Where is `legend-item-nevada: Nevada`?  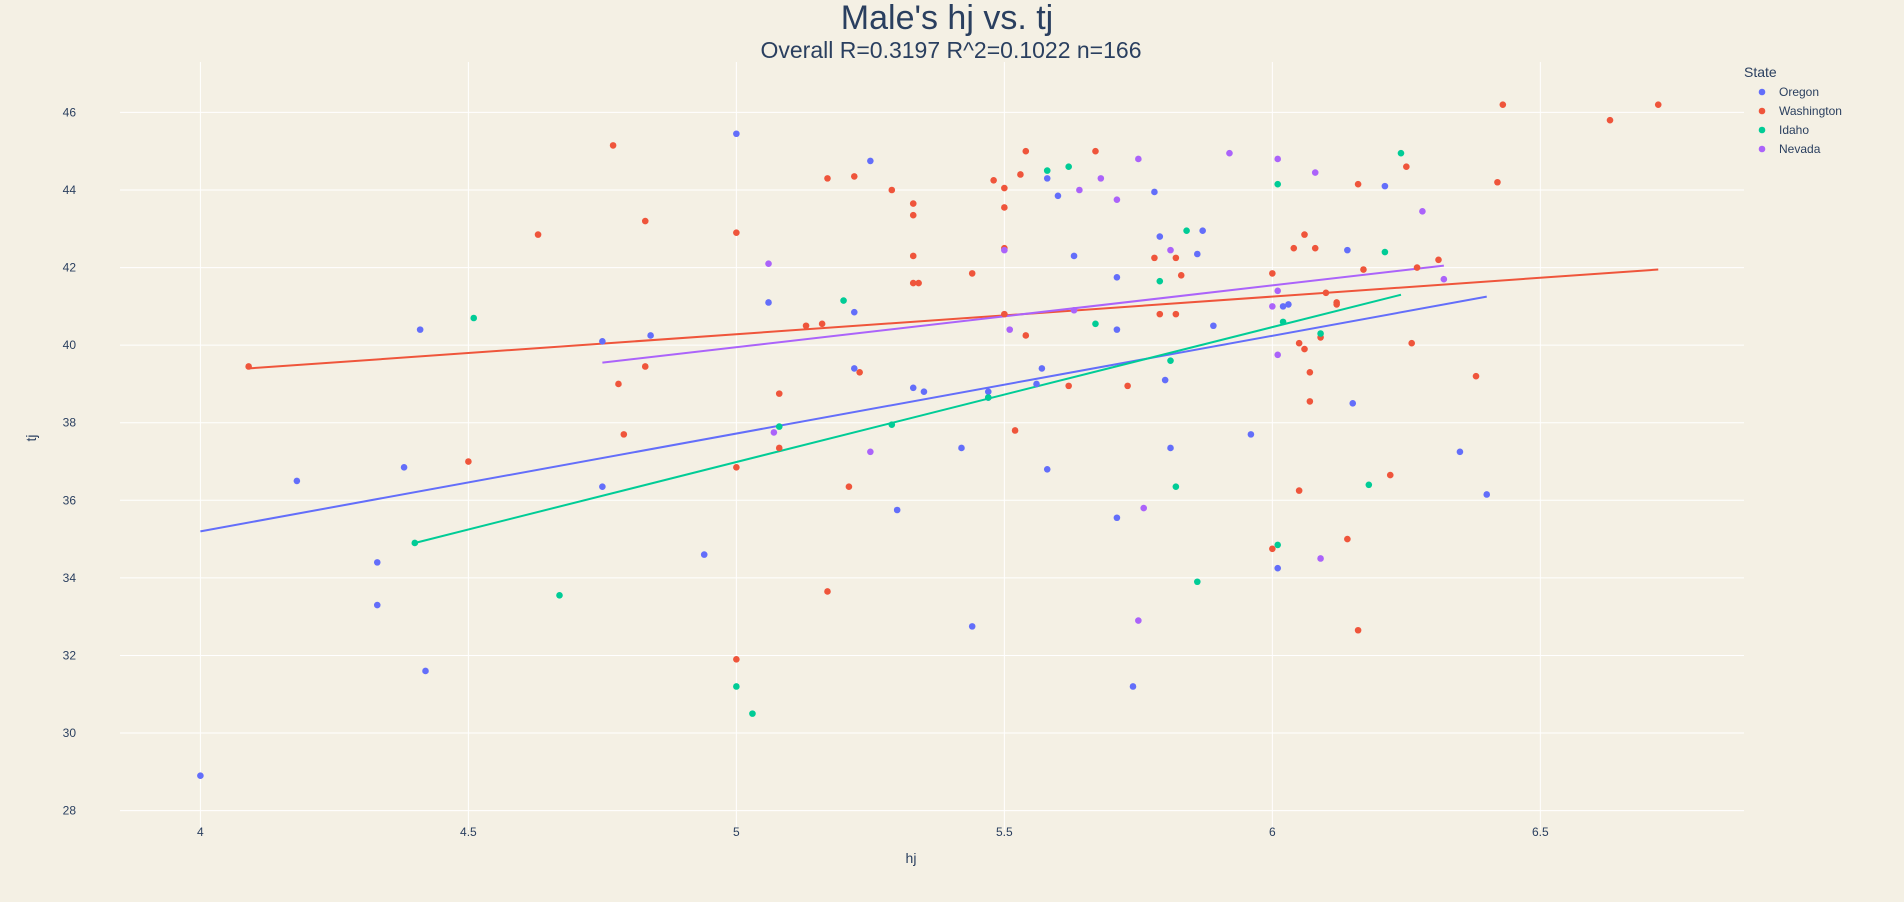
legend-item-nevada: Nevada is located at coordinates (1789, 149).